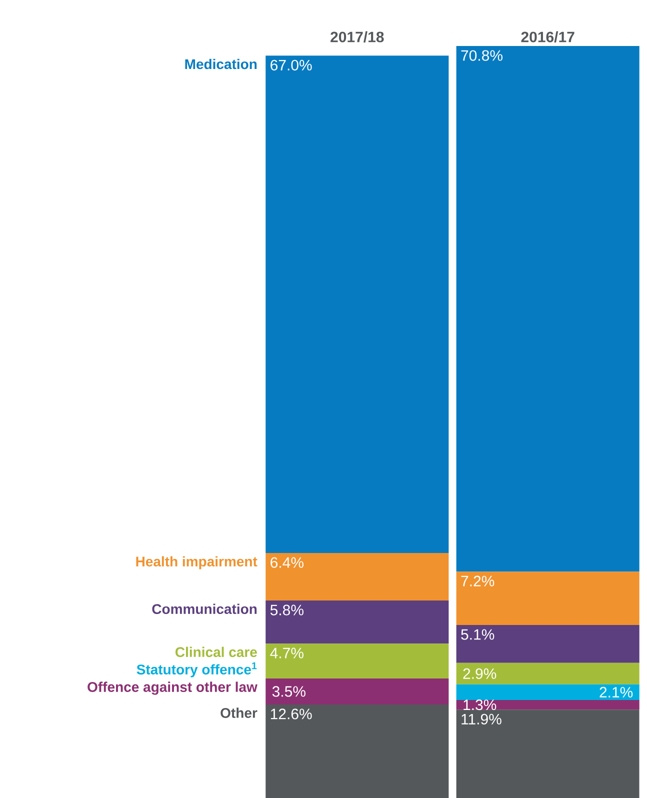 This screenshot has height=798, width=647. Describe the element at coordinates (173, 688) in the screenshot. I see `series-label: Offence against other law` at that location.